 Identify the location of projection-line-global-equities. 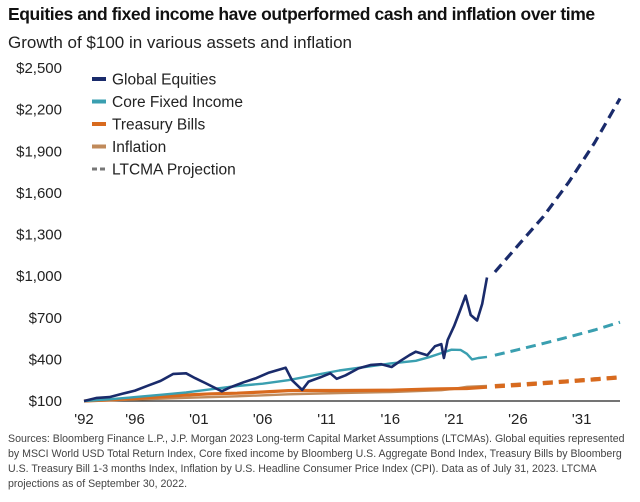
(557, 185).